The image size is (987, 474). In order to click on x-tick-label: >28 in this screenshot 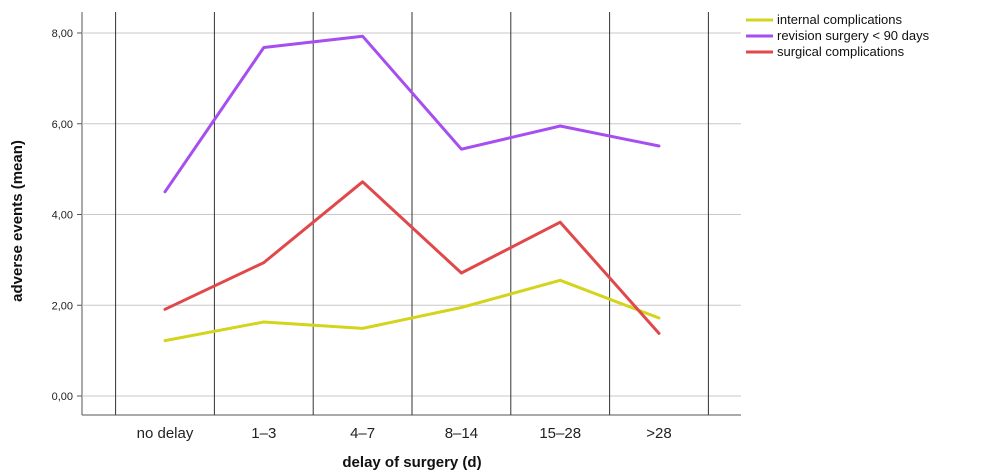, I will do `click(658, 433)`.